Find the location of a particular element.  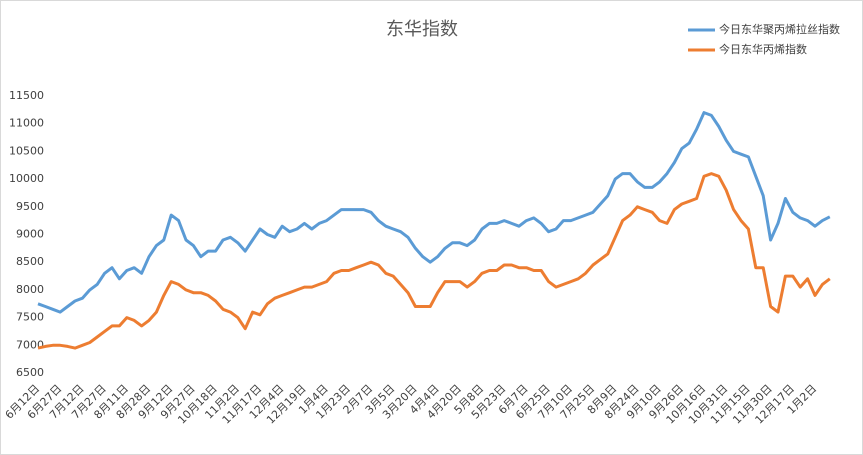

y-tick-label: 11000 is located at coordinates (26, 123).